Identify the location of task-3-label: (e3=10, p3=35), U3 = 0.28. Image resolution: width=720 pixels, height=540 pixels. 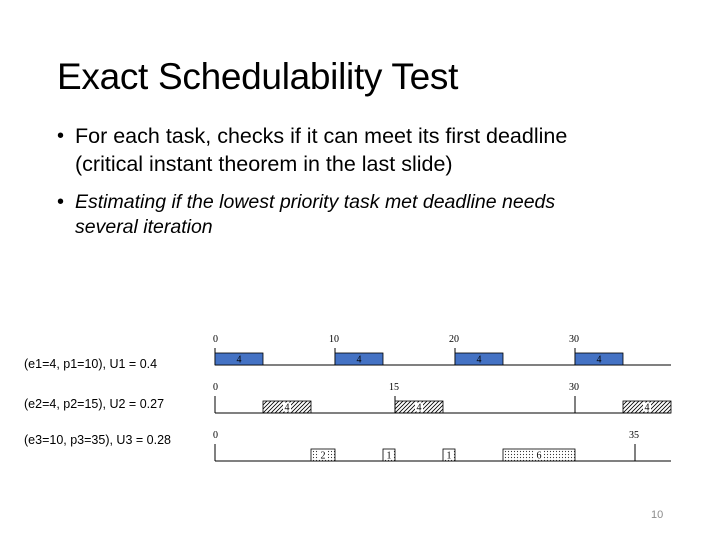
(97, 440).